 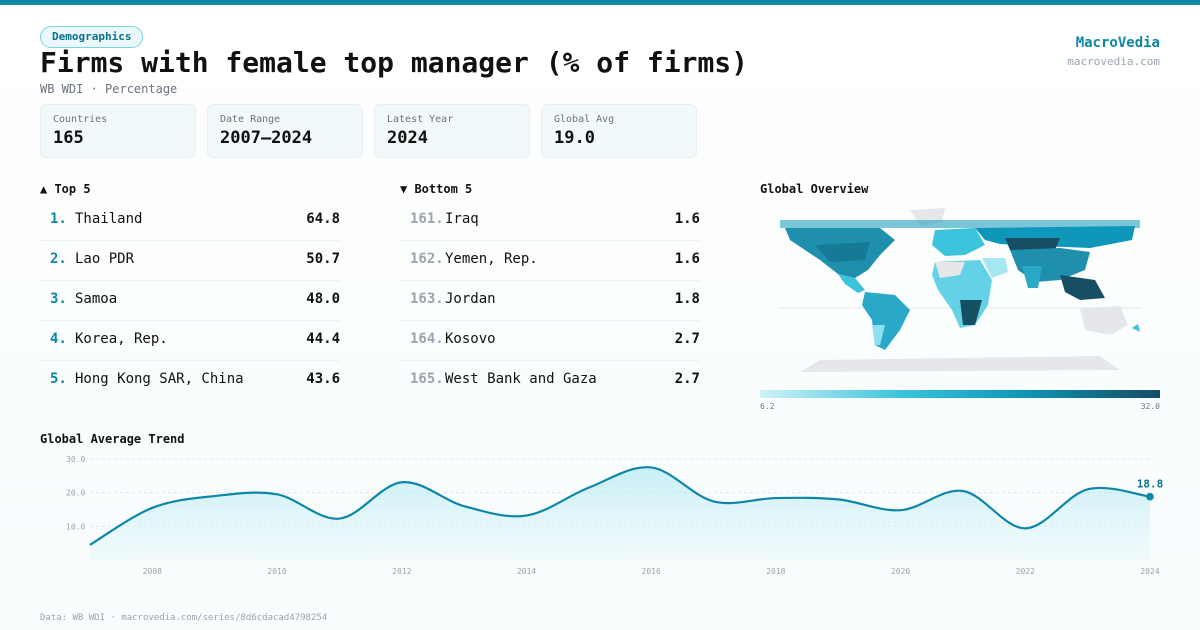 What do you see at coordinates (838, 499) in the screenshot?
I see `trend-point-2019` at bounding box center [838, 499].